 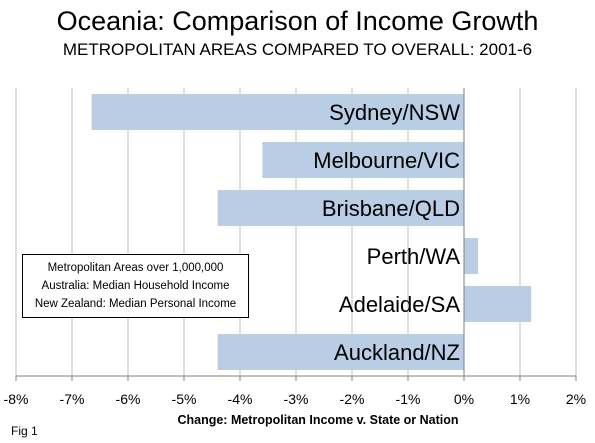 What do you see at coordinates (576, 399) in the screenshot?
I see `x-tick-label: 2%` at bounding box center [576, 399].